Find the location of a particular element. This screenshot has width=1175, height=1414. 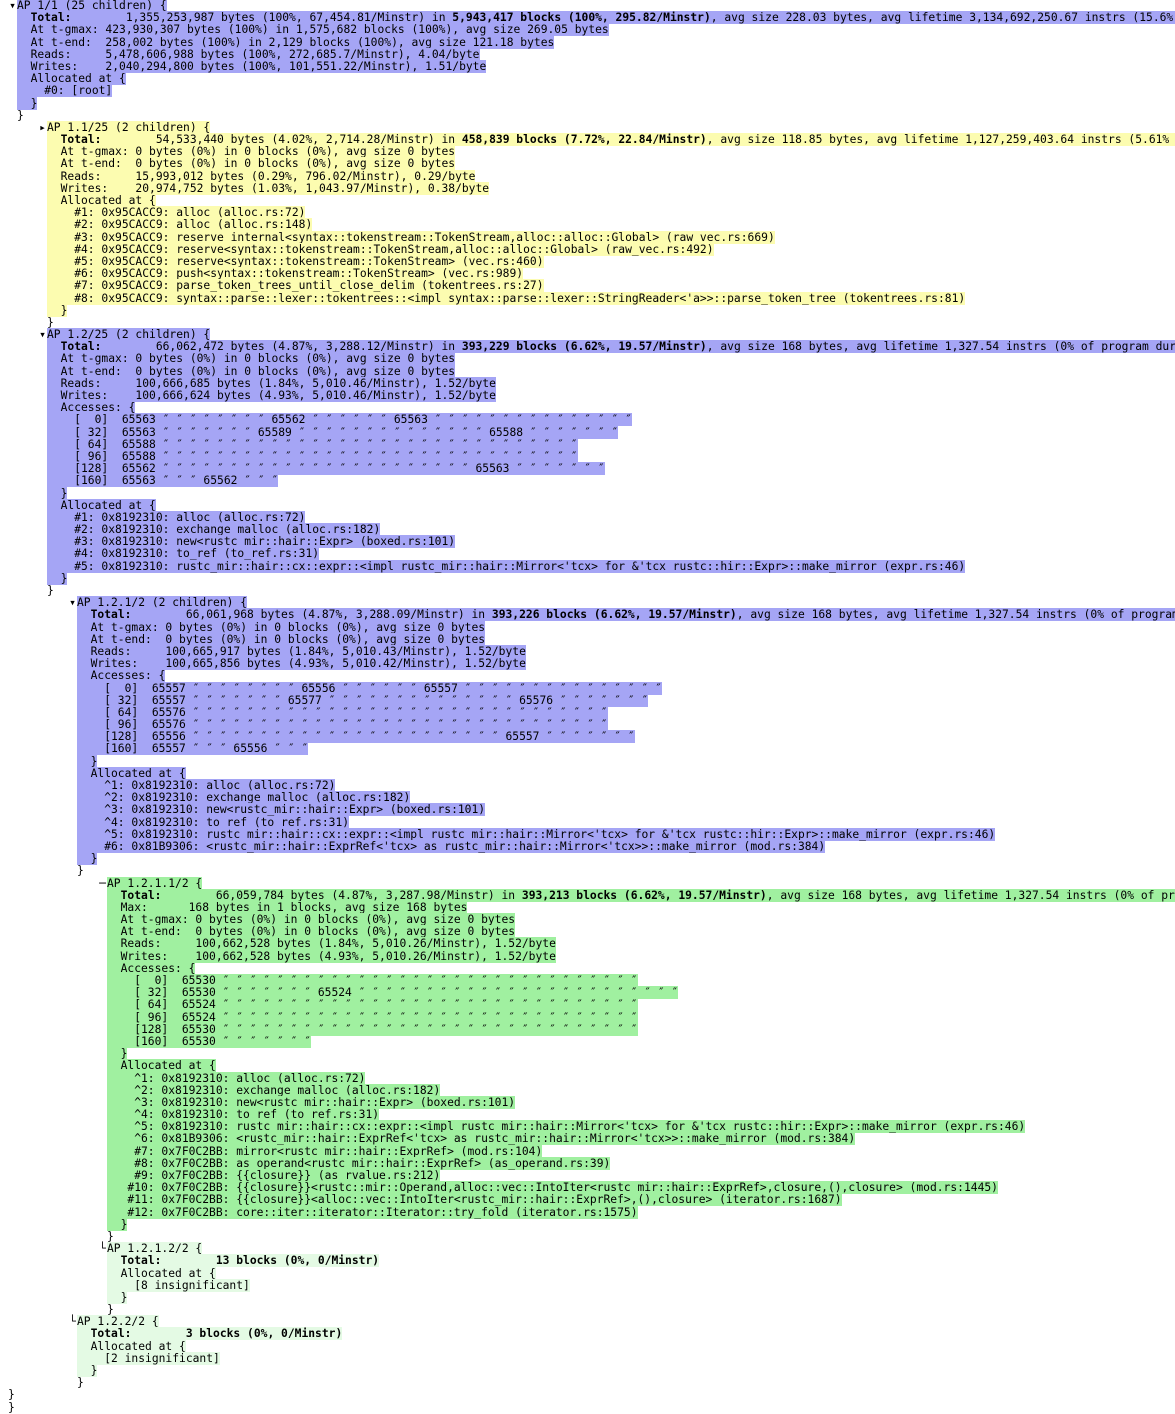

node-header-row: ─AP 1.2.1.1/2 { is located at coordinates (587, 883).